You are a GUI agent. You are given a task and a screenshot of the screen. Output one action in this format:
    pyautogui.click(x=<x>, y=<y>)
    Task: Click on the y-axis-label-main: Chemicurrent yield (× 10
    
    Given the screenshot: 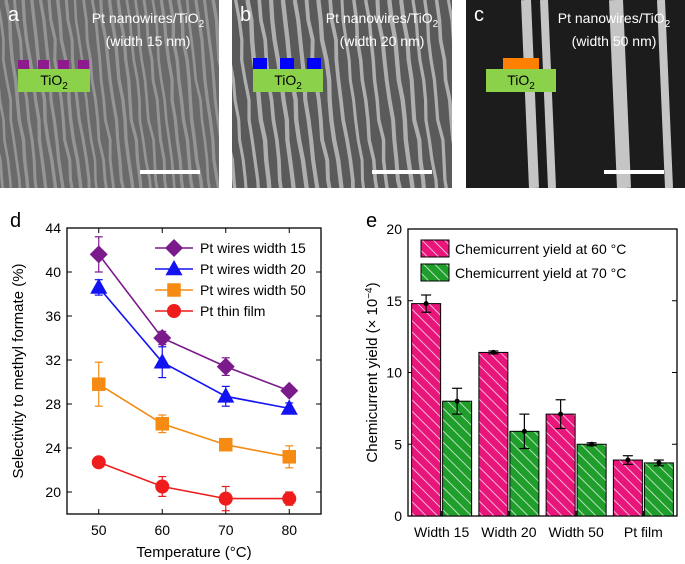 What is the action you would take?
    pyautogui.click(x=372, y=381)
    